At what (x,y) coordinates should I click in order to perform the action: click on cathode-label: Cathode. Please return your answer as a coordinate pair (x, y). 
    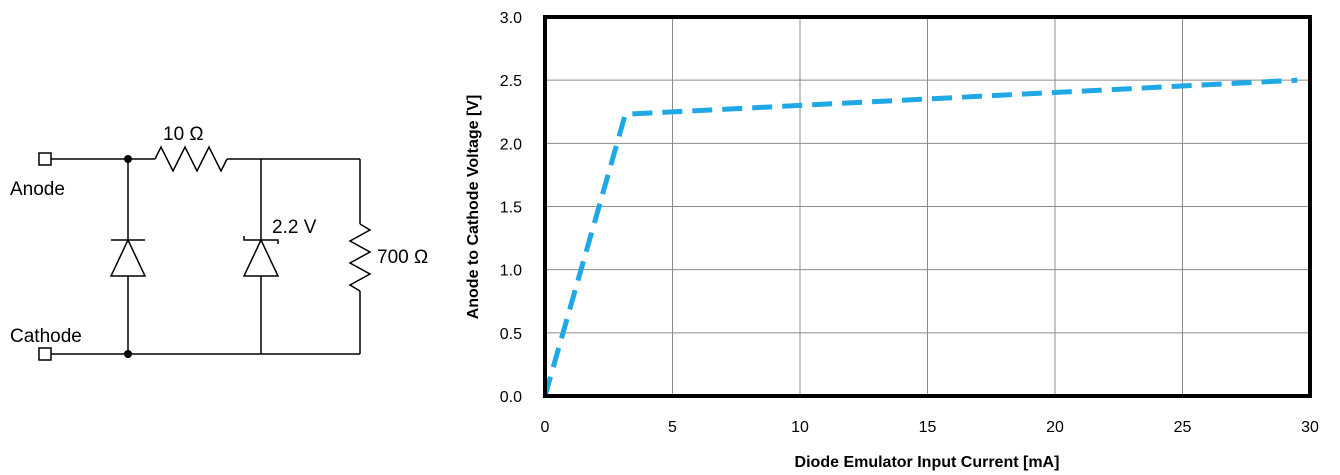
    Looking at the image, I should click on (46, 336).